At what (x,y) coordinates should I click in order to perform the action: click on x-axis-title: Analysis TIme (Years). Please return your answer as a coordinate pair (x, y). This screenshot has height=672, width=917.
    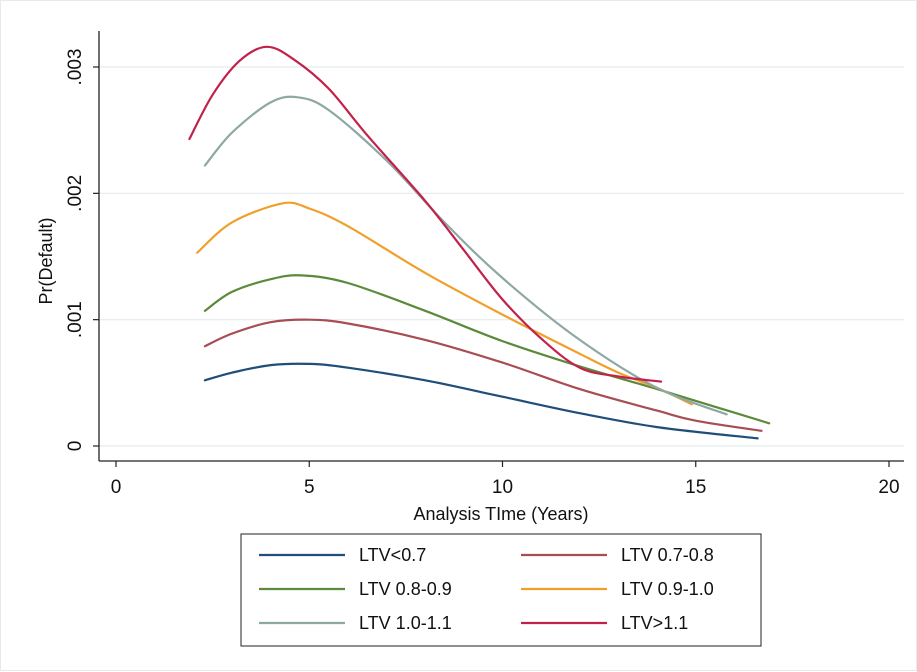
    Looking at the image, I should click on (500, 514).